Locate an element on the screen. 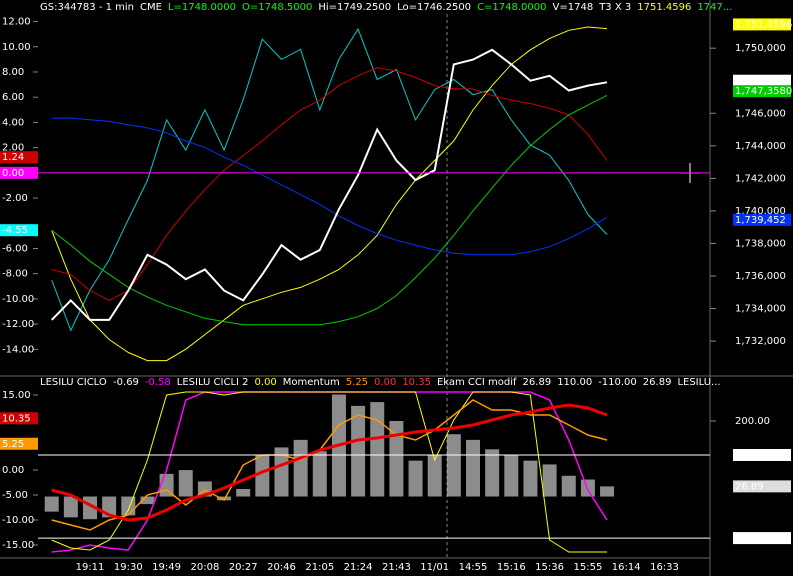 This screenshot has height=576, width=793. legend-item: T3 X 3 is located at coordinates (614, 7).